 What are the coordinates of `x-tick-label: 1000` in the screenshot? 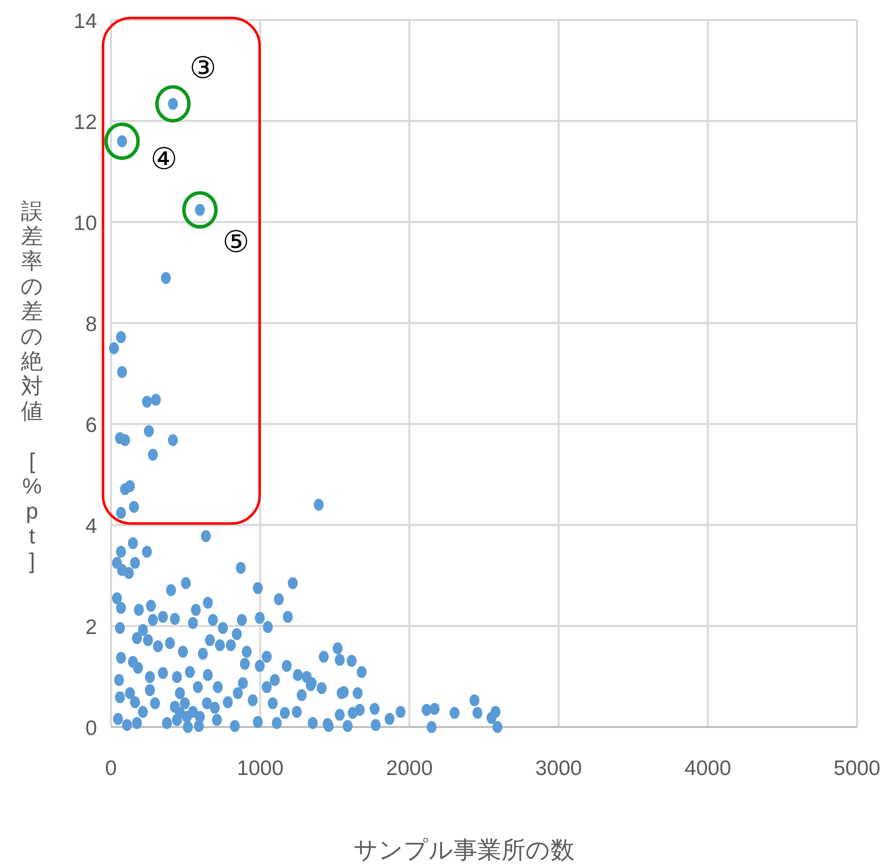 It's located at (260, 768).